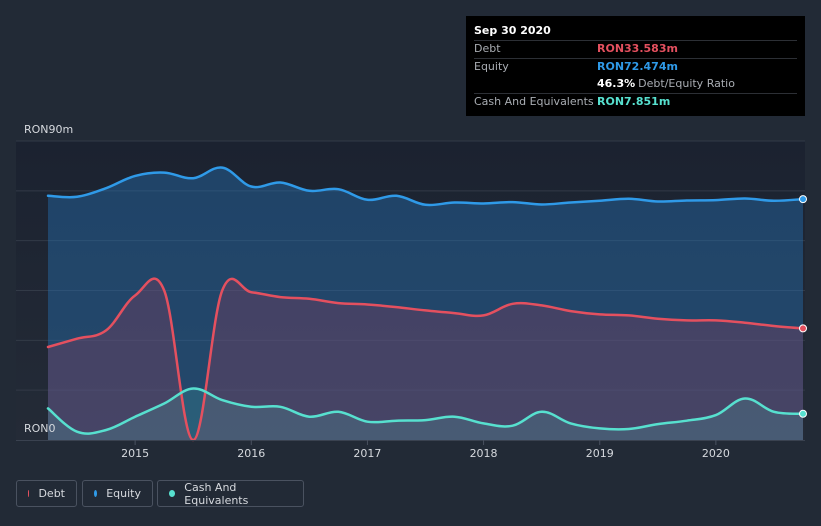 The width and height of the screenshot is (821, 526). I want to click on cash-and-equivalents-area, so click(425, 414).